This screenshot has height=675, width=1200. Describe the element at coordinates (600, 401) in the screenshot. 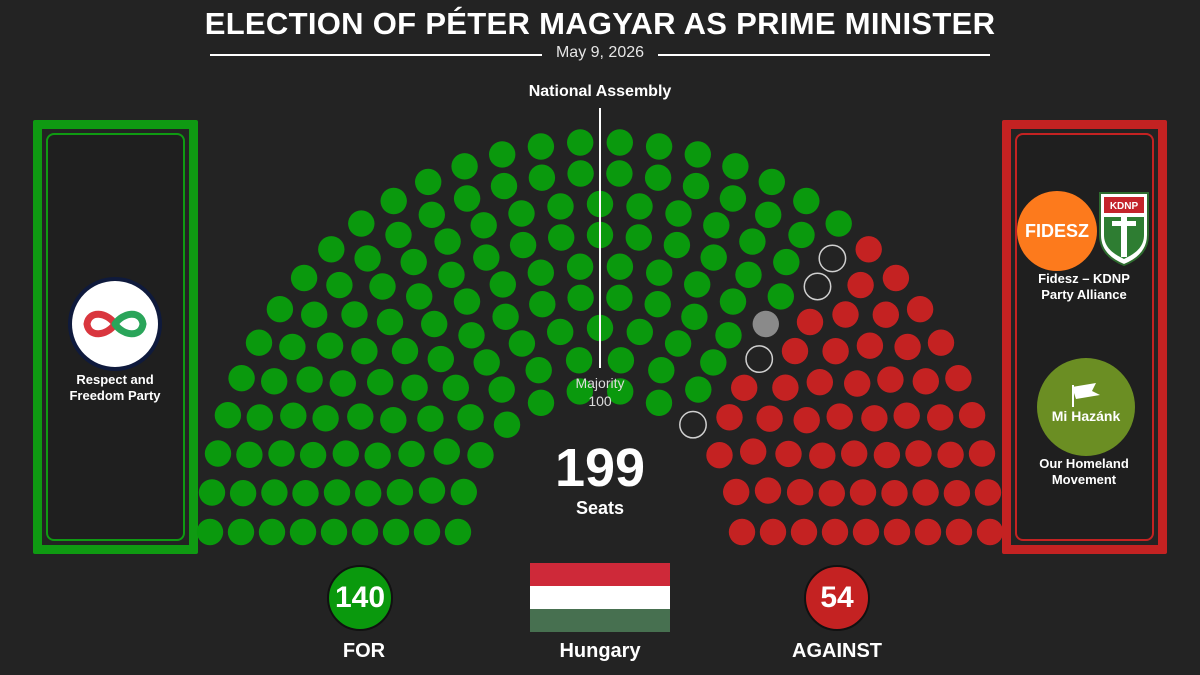

I see `majority-label-value: 100` at that location.